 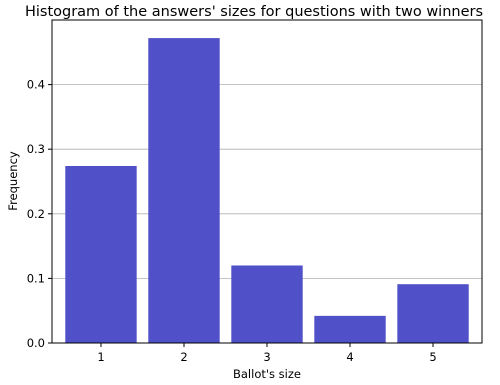 What do you see at coordinates (100, 357) in the screenshot?
I see `x-tick-label: 1` at bounding box center [100, 357].